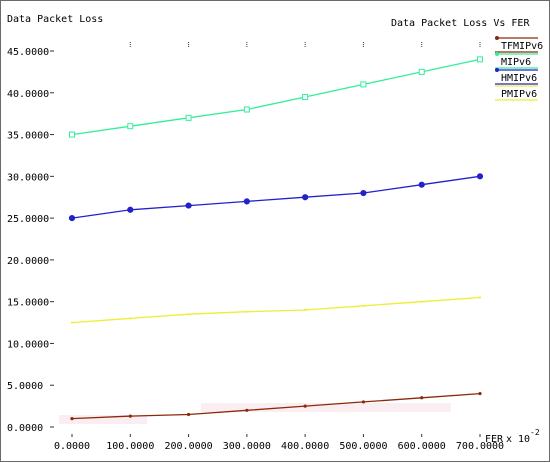  I want to click on x-tick-label: 700.0000, so click(480, 446).